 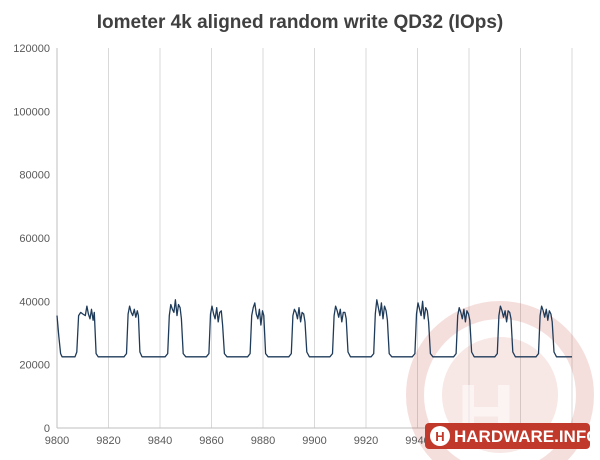 What do you see at coordinates (160, 441) in the screenshot?
I see `x-tick-label: 9840` at bounding box center [160, 441].